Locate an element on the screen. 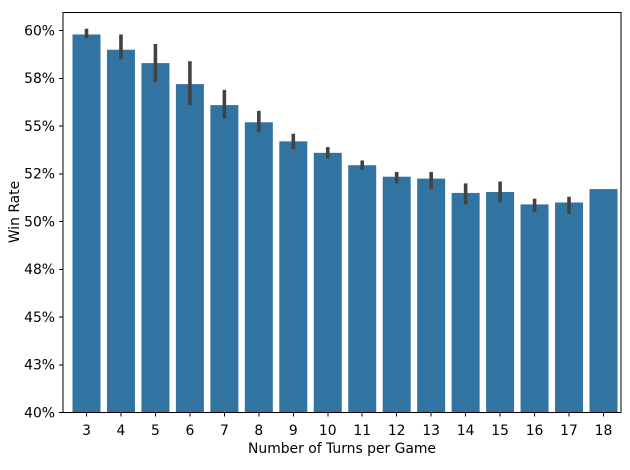 The image size is (630, 470). x-tick-label: 11 is located at coordinates (362, 431).